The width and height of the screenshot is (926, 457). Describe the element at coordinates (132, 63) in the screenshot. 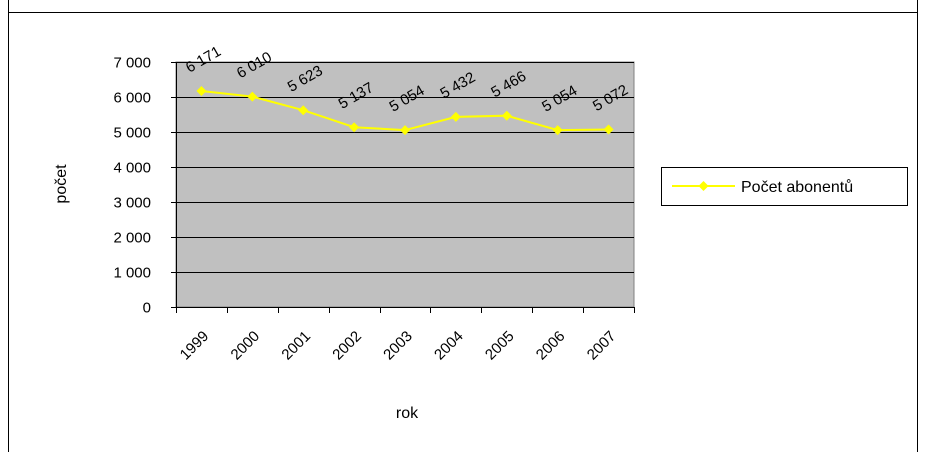

I see `y-tick-label: 7 000` at that location.